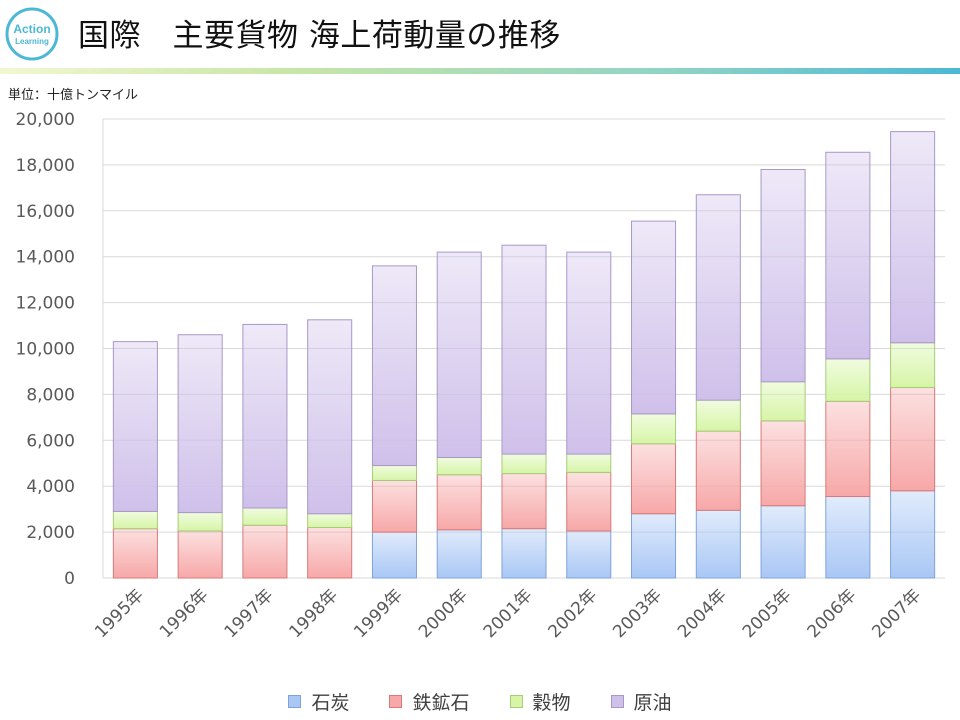 Image resolution: width=960 pixels, height=720 pixels. Describe the element at coordinates (441, 703) in the screenshot. I see `legend-label: 鉄鉱石` at that location.